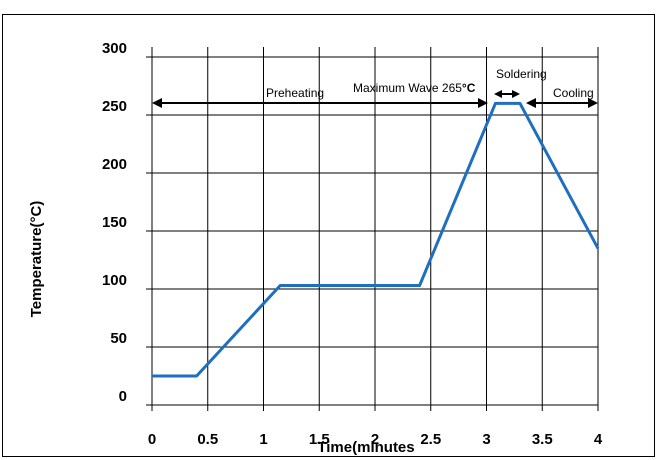 The height and width of the screenshot is (460, 657). What do you see at coordinates (531, 103) in the screenshot?
I see `cooling-arrow-left-head` at bounding box center [531, 103].